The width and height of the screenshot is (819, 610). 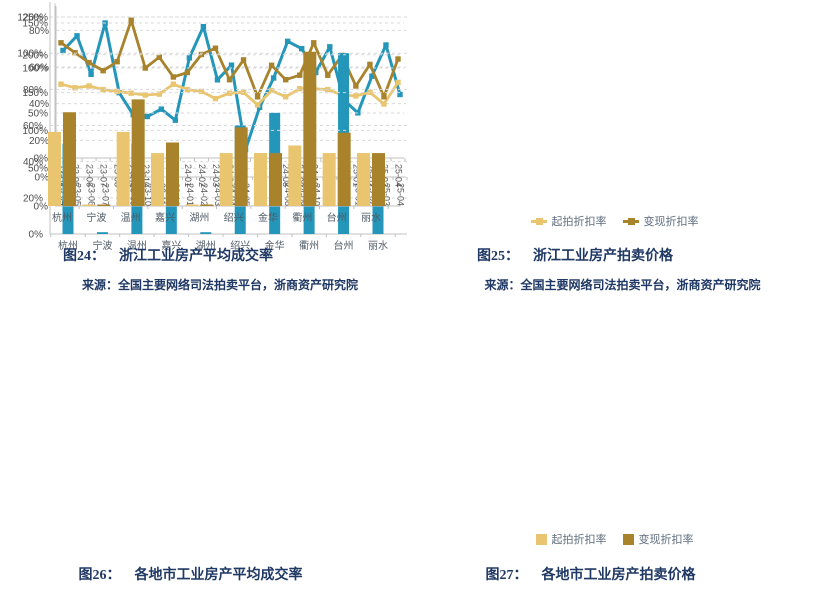 I want to click on fig24-caption-label: 图24：, so click(x=84, y=256).